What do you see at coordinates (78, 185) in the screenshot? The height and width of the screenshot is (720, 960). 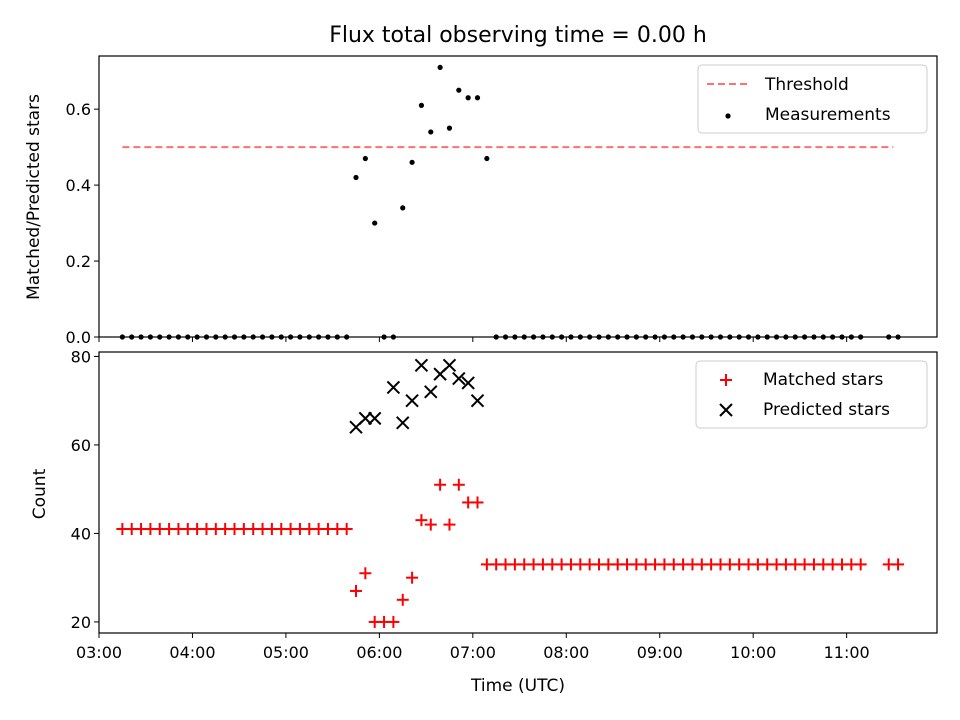 I see `top-ytick-label: 0.4` at bounding box center [78, 185].